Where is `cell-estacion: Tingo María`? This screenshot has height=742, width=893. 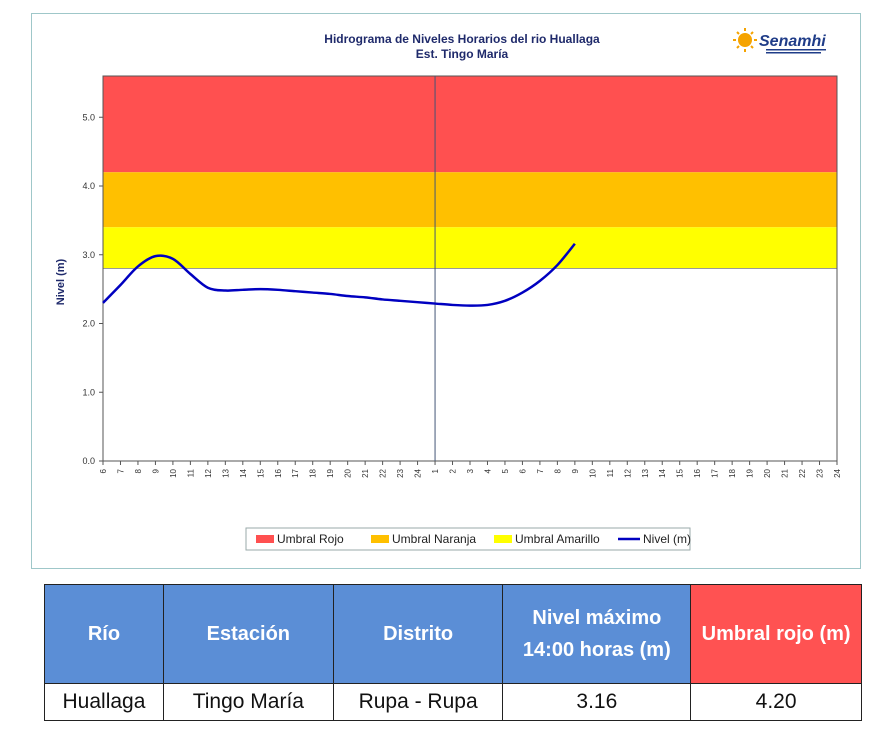
cell-estacion: Tingo María is located at coordinates (248, 702).